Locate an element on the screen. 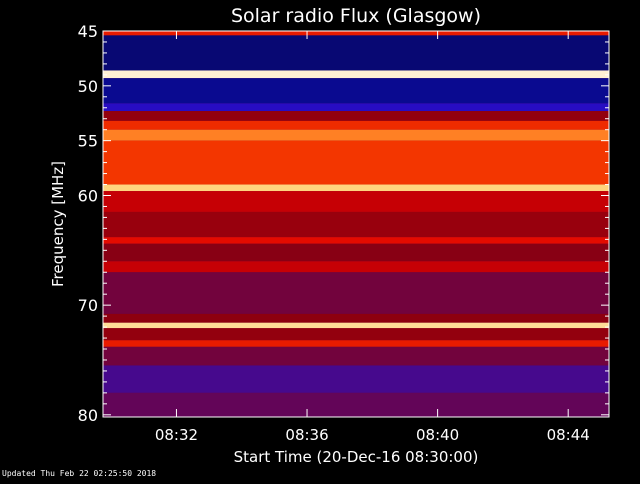  chart-title: Solar radio Flux (Glasgow) is located at coordinates (356, 16).